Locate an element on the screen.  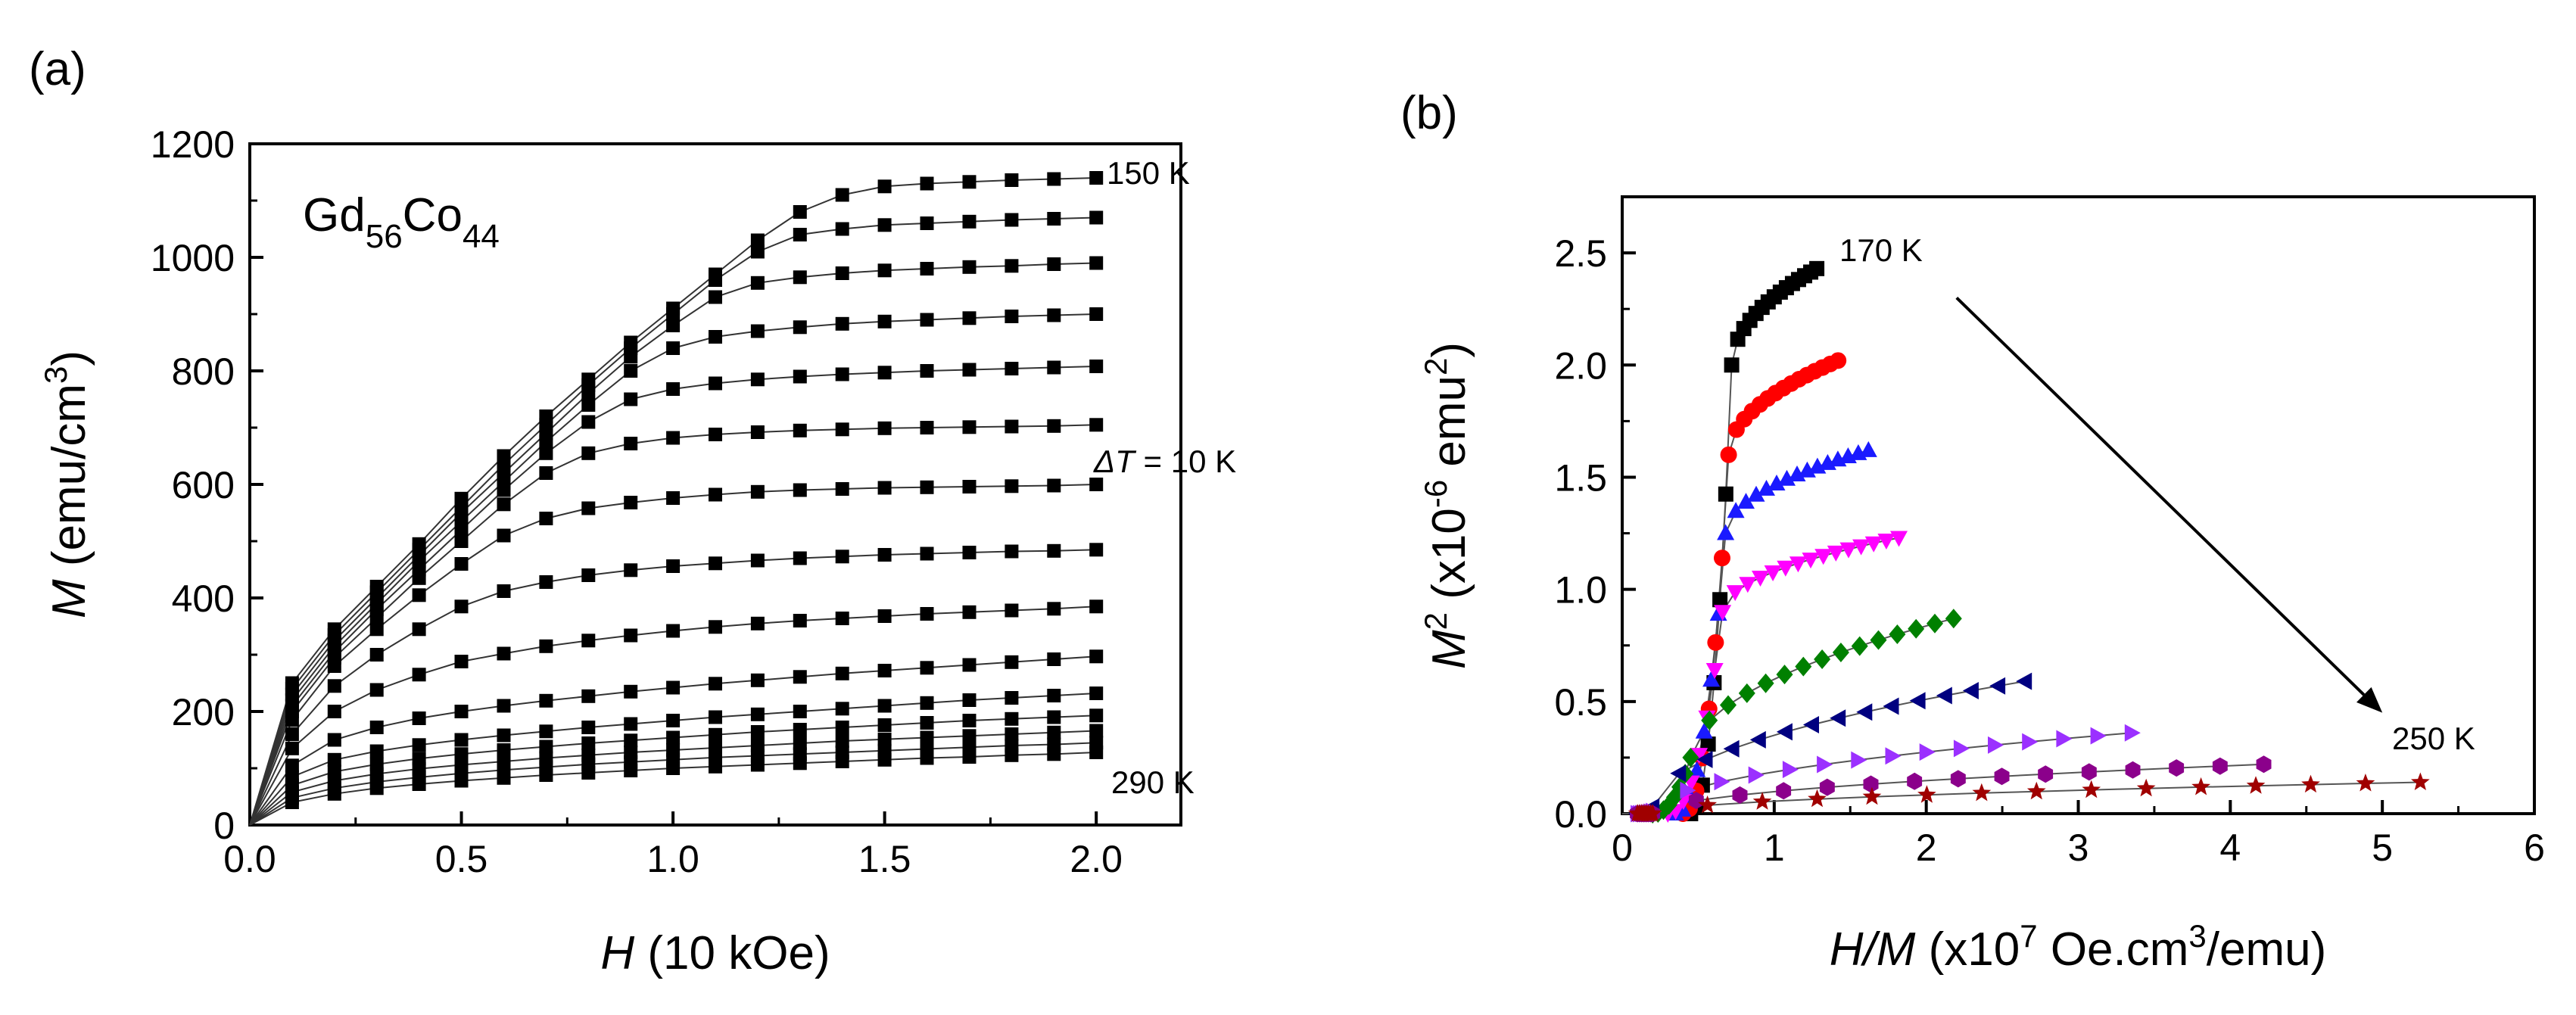
b-ytick-label: 2.5 is located at coordinates (1580, 253).